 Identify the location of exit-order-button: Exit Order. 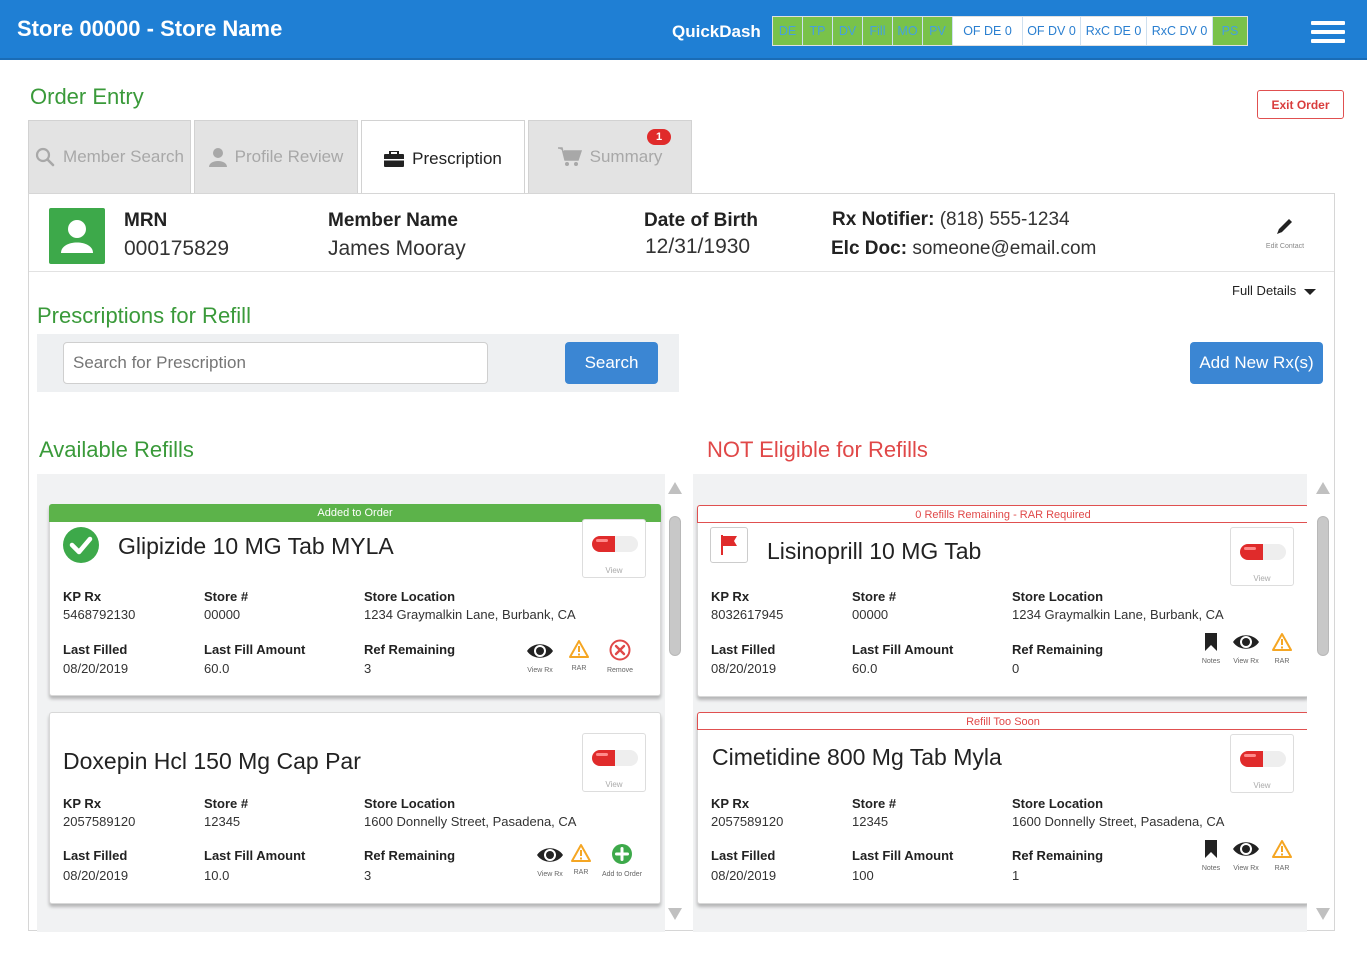
(1300, 104).